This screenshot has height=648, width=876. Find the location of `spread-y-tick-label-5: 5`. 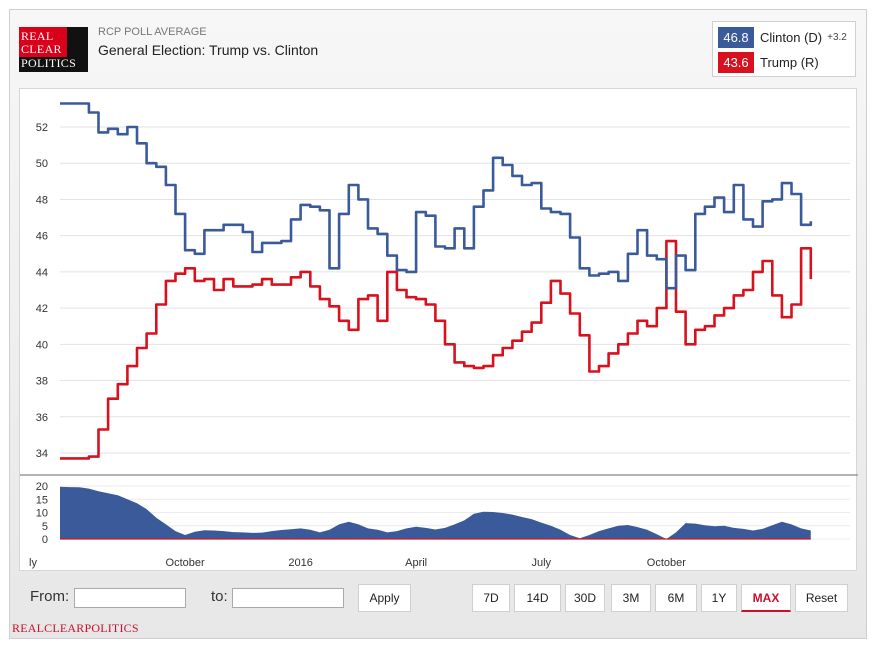

spread-y-tick-label-5: 5 is located at coordinates (45, 527).